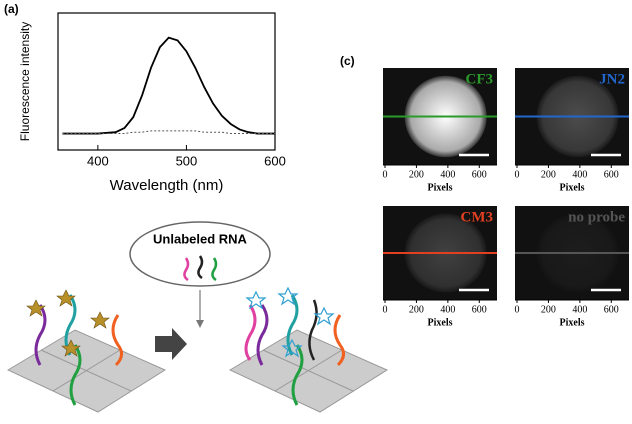  What do you see at coordinates (25, 81) in the screenshot?
I see `y-axis-label: Fluorescence intensity` at bounding box center [25, 81].